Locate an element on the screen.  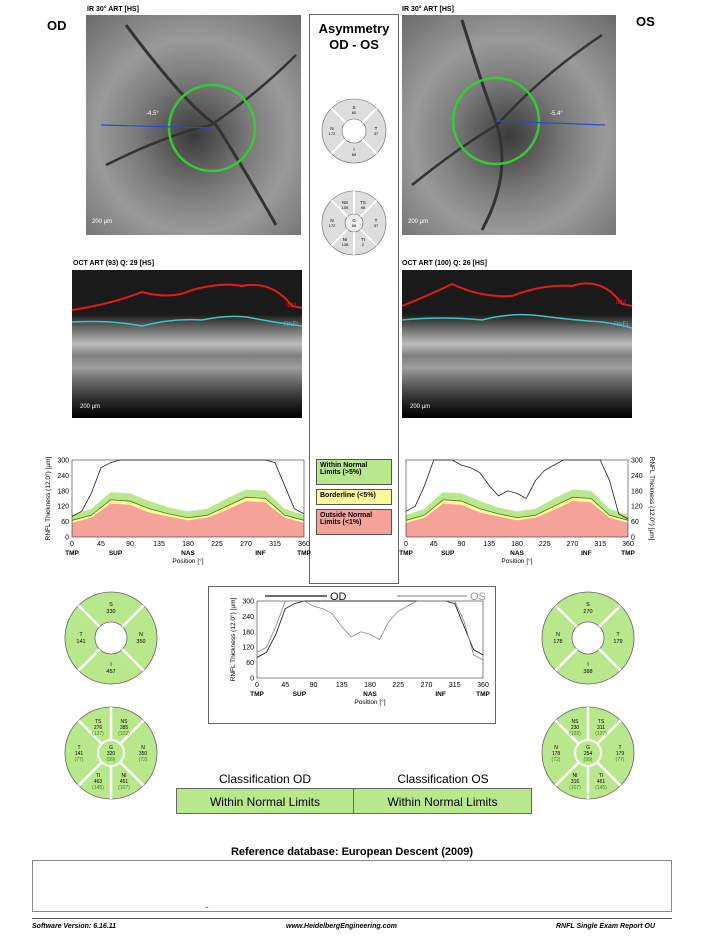
svg-text: 69 is located at coordinates (354, 154).